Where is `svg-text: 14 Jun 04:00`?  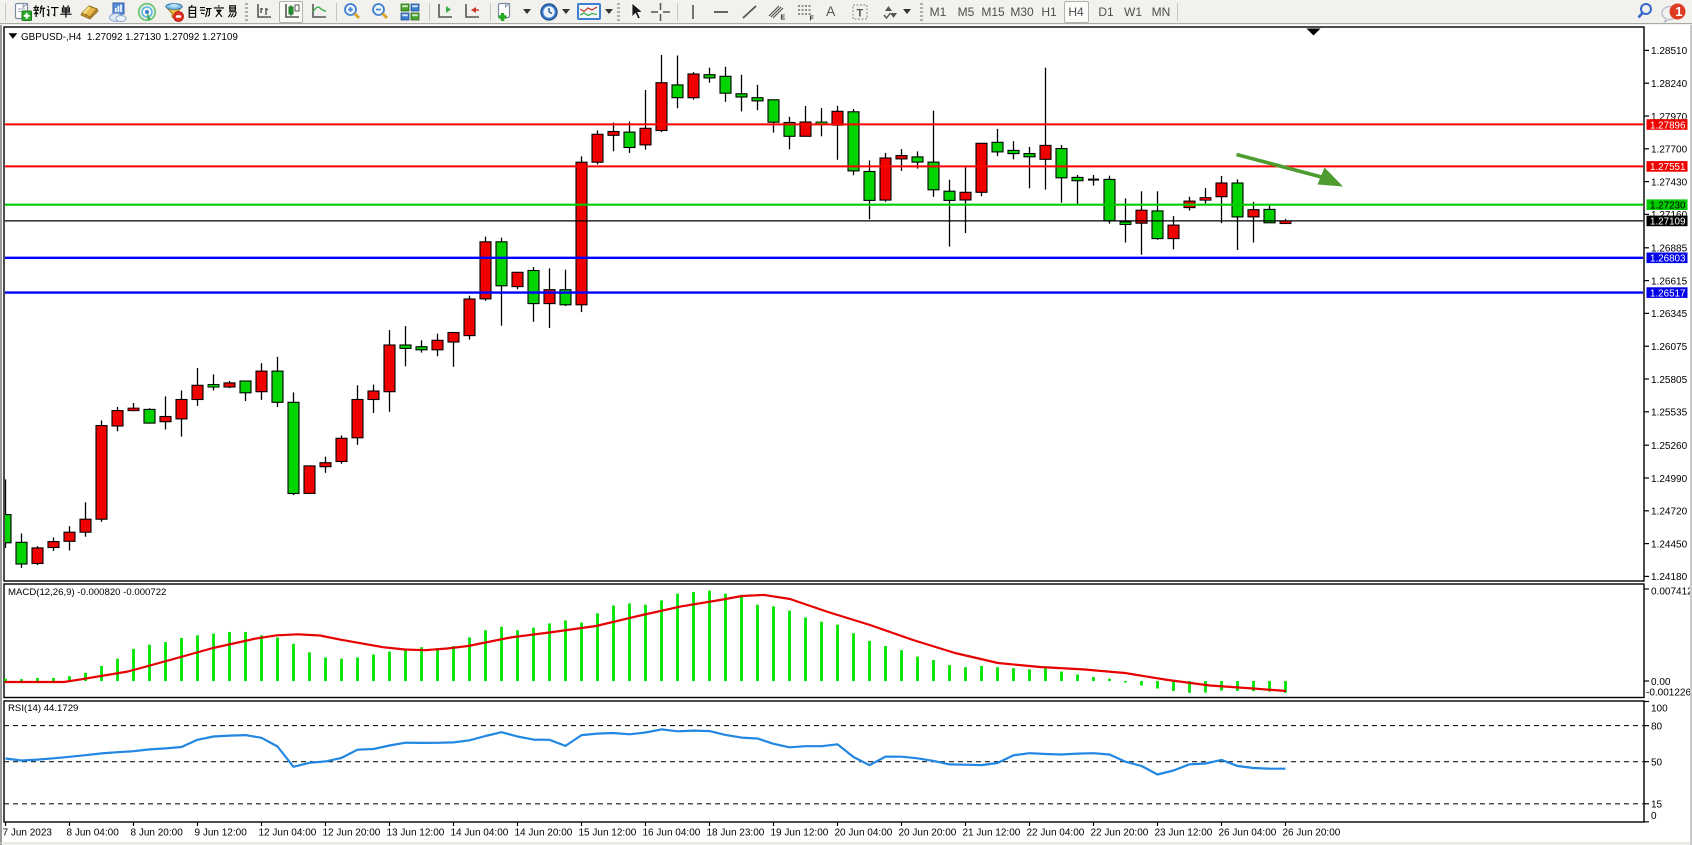
svg-text: 14 Jun 04:00 is located at coordinates (480, 832).